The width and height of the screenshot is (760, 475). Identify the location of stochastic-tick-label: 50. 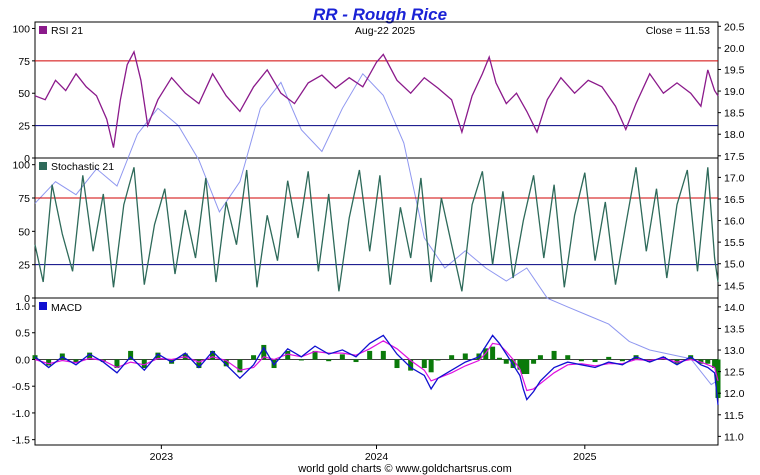
(24, 232).